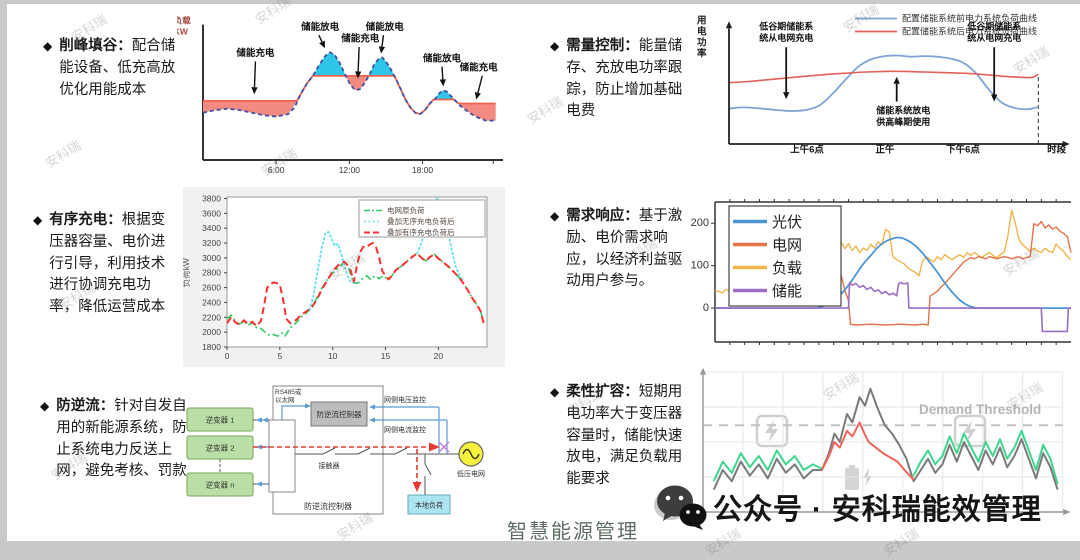 The height and width of the screenshot is (560, 1080). Describe the element at coordinates (349, 86) in the screenshot. I see `original-load-dashed` at that location.